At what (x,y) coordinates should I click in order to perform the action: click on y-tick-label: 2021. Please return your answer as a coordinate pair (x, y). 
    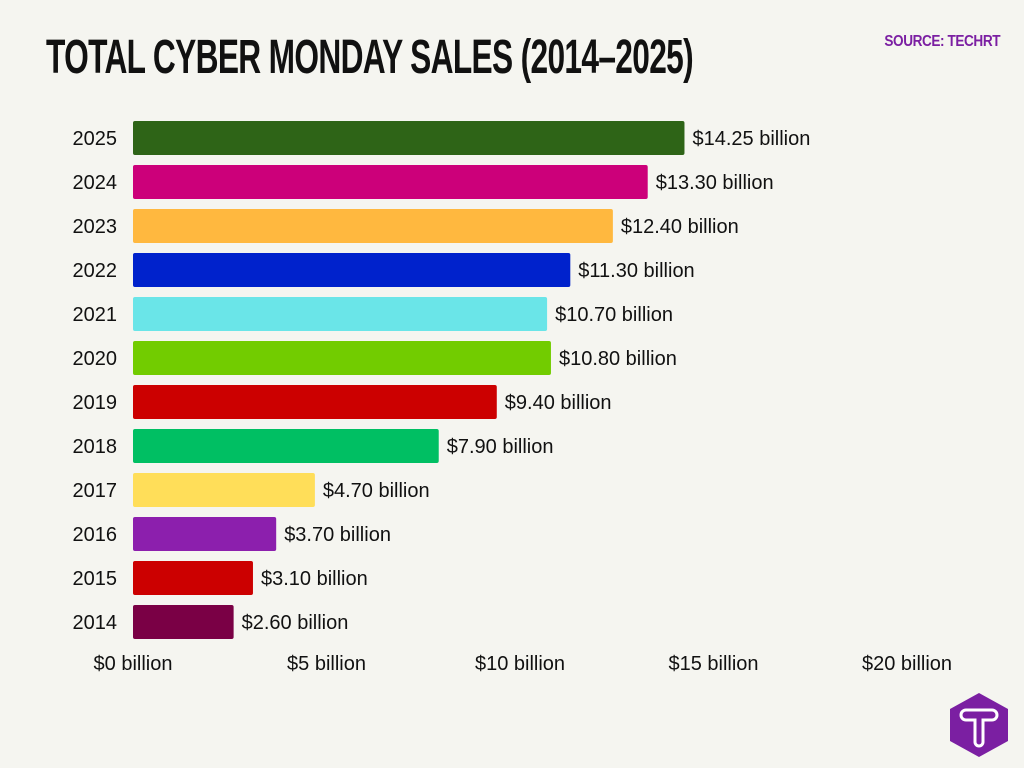
    Looking at the image, I should click on (95, 315).